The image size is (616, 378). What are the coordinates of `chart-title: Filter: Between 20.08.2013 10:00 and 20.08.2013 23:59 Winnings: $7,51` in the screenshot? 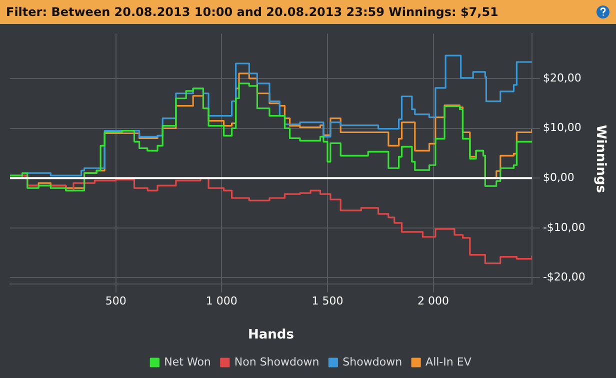 It's located at (252, 12).